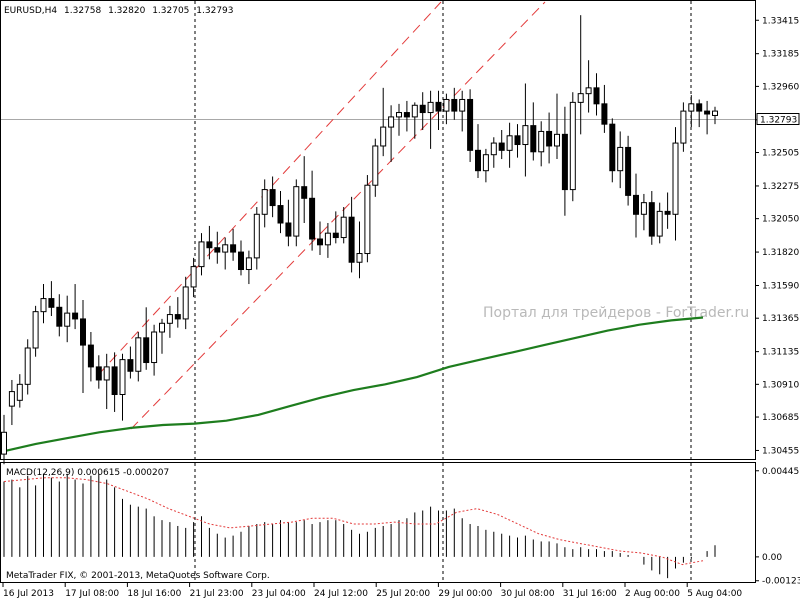  What do you see at coordinates (82, 11) in the screenshot?
I see `open-price: 1.32758` at bounding box center [82, 11].